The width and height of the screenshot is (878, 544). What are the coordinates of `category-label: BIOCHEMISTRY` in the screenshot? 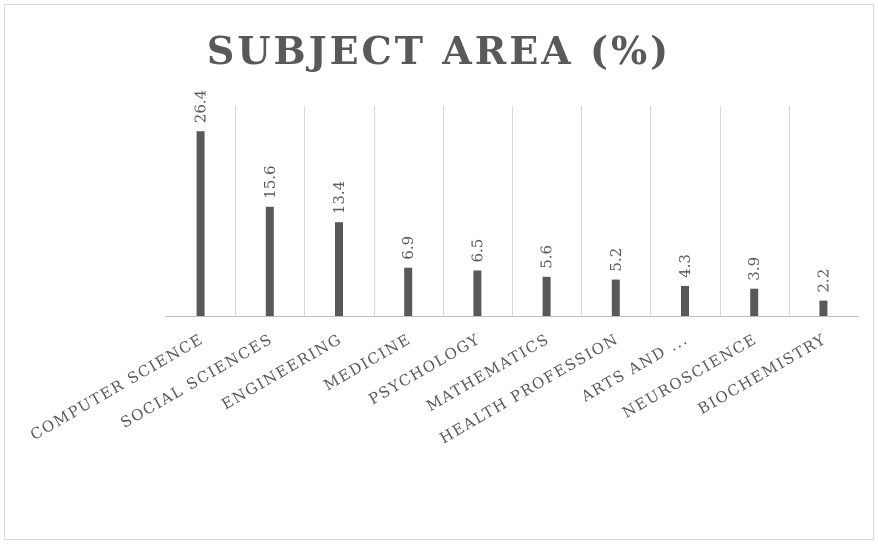 It's located at (762, 374).